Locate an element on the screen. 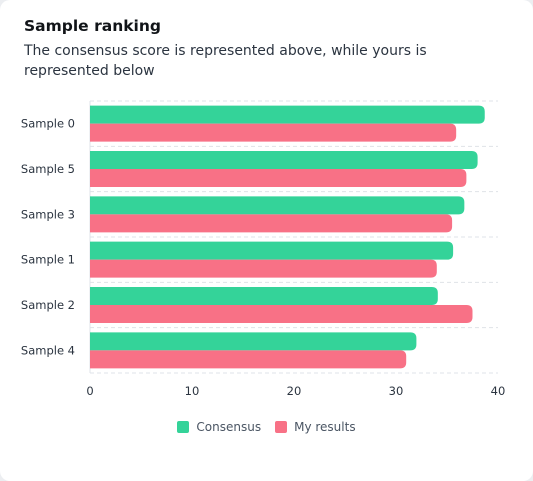  category-label: Sample 4 is located at coordinates (48, 350).